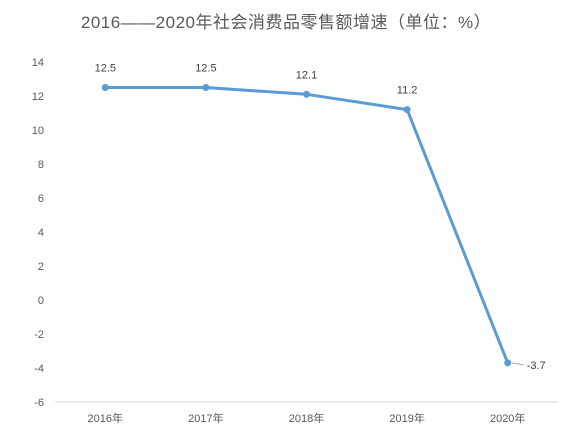 Image resolution: width=572 pixels, height=436 pixels. I want to click on y-tick-label: 2, so click(41, 267).